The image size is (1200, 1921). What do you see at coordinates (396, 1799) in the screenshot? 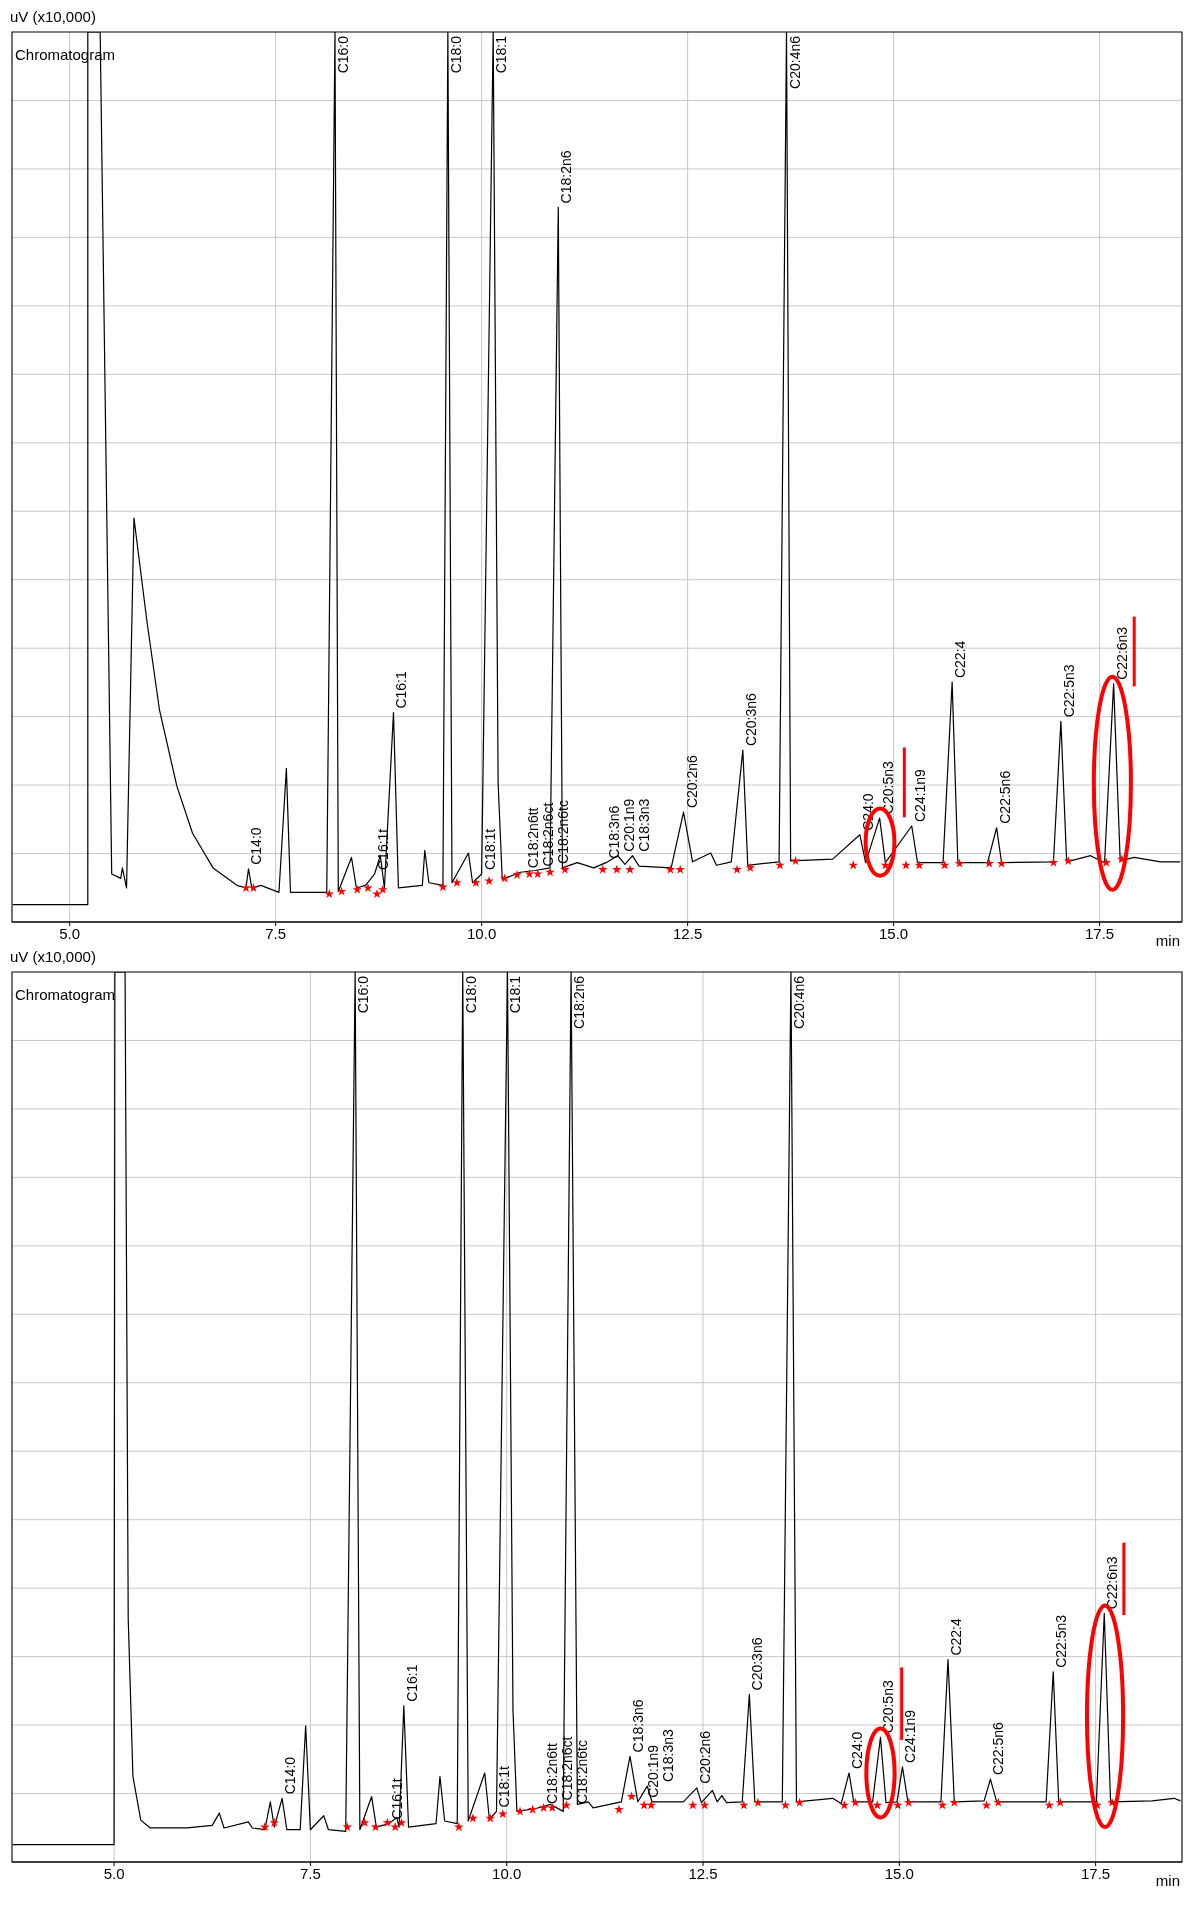
I see `annotation: C16:1t` at bounding box center [396, 1799].